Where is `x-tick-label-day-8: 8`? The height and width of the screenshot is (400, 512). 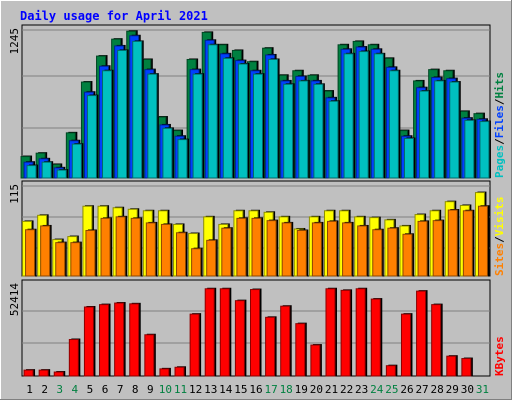 x-tick-label-day-8: 8 is located at coordinates (135, 389).